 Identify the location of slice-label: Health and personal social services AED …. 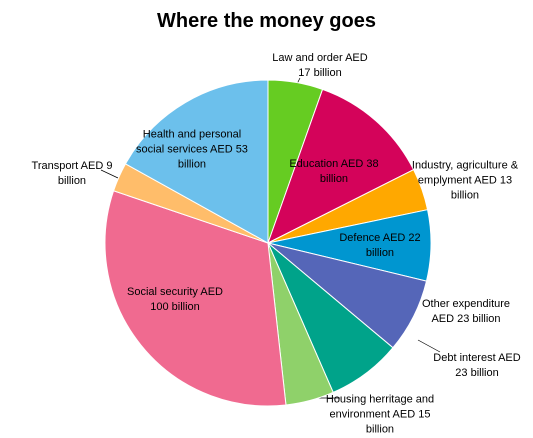
(192, 149).